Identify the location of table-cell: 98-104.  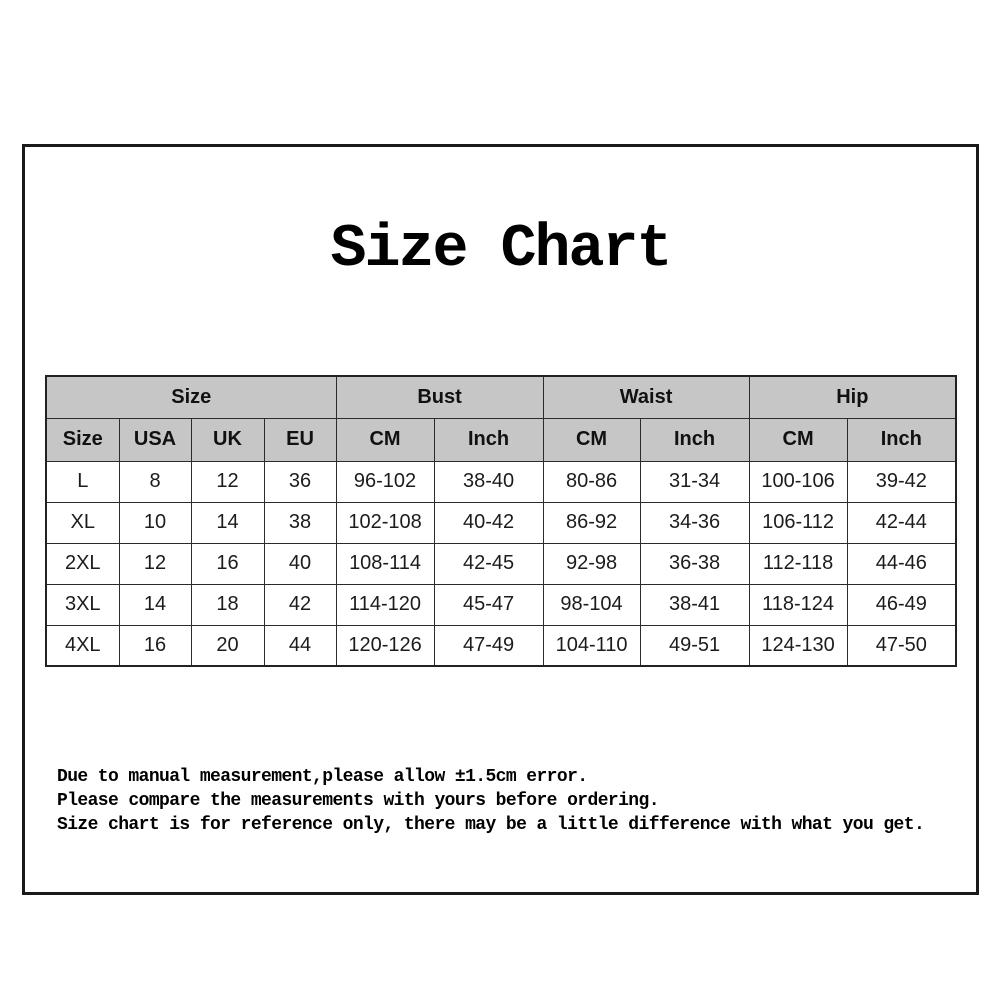
(591, 604).